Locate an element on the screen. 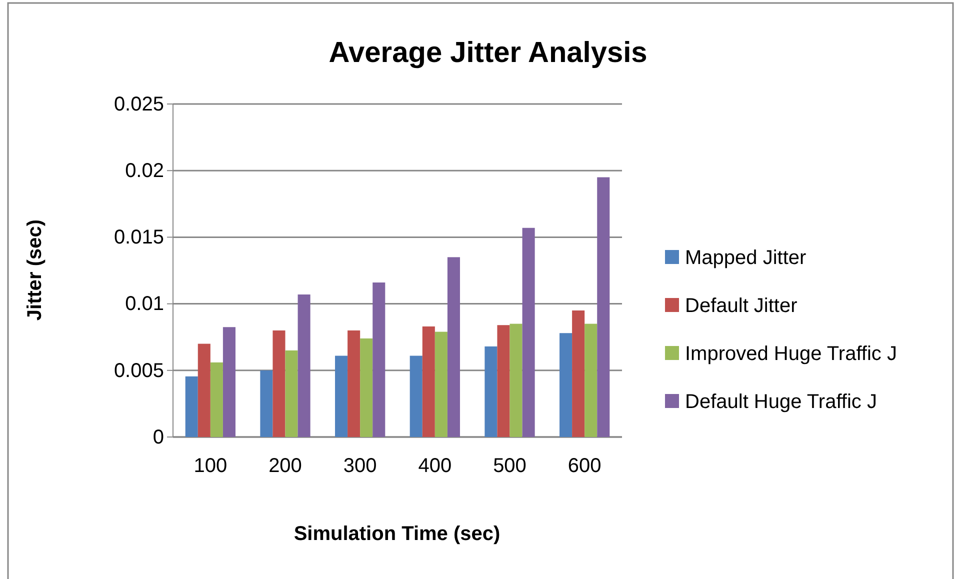 The width and height of the screenshot is (957, 579). y-tick-label: 0 is located at coordinates (158, 437).